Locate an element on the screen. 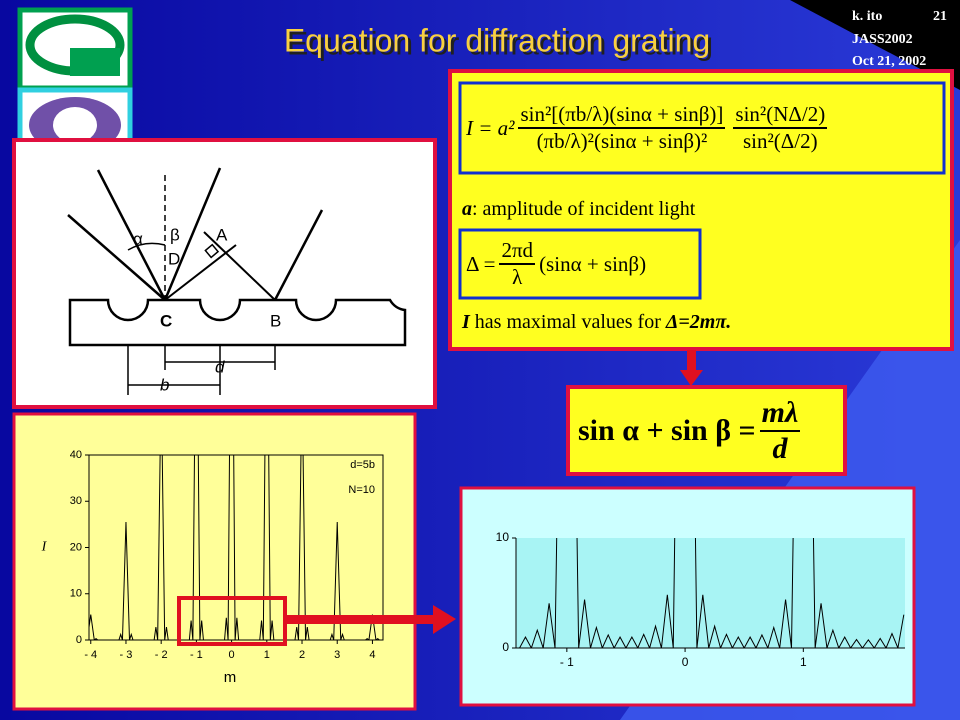  y-tick-label: 30 is located at coordinates (76, 501).